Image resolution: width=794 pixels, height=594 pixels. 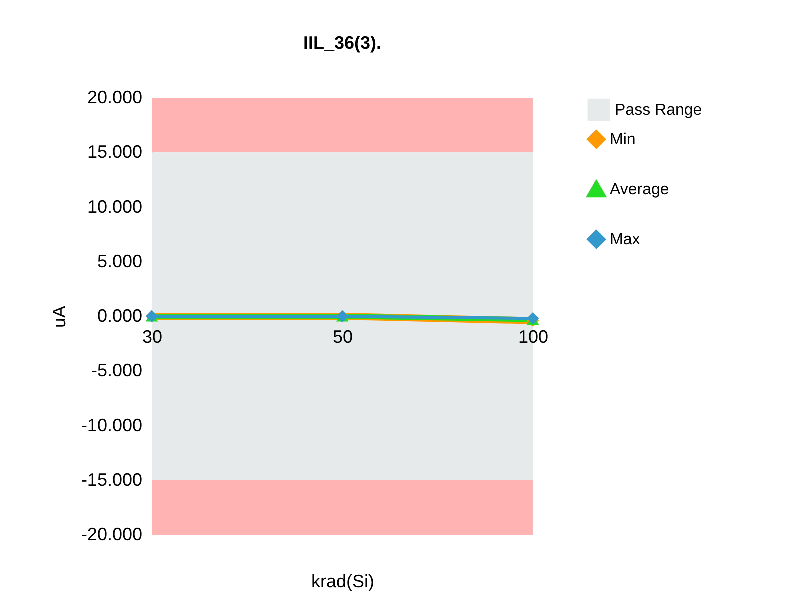 I want to click on y-tick-label: -10.000, so click(x=111, y=425).